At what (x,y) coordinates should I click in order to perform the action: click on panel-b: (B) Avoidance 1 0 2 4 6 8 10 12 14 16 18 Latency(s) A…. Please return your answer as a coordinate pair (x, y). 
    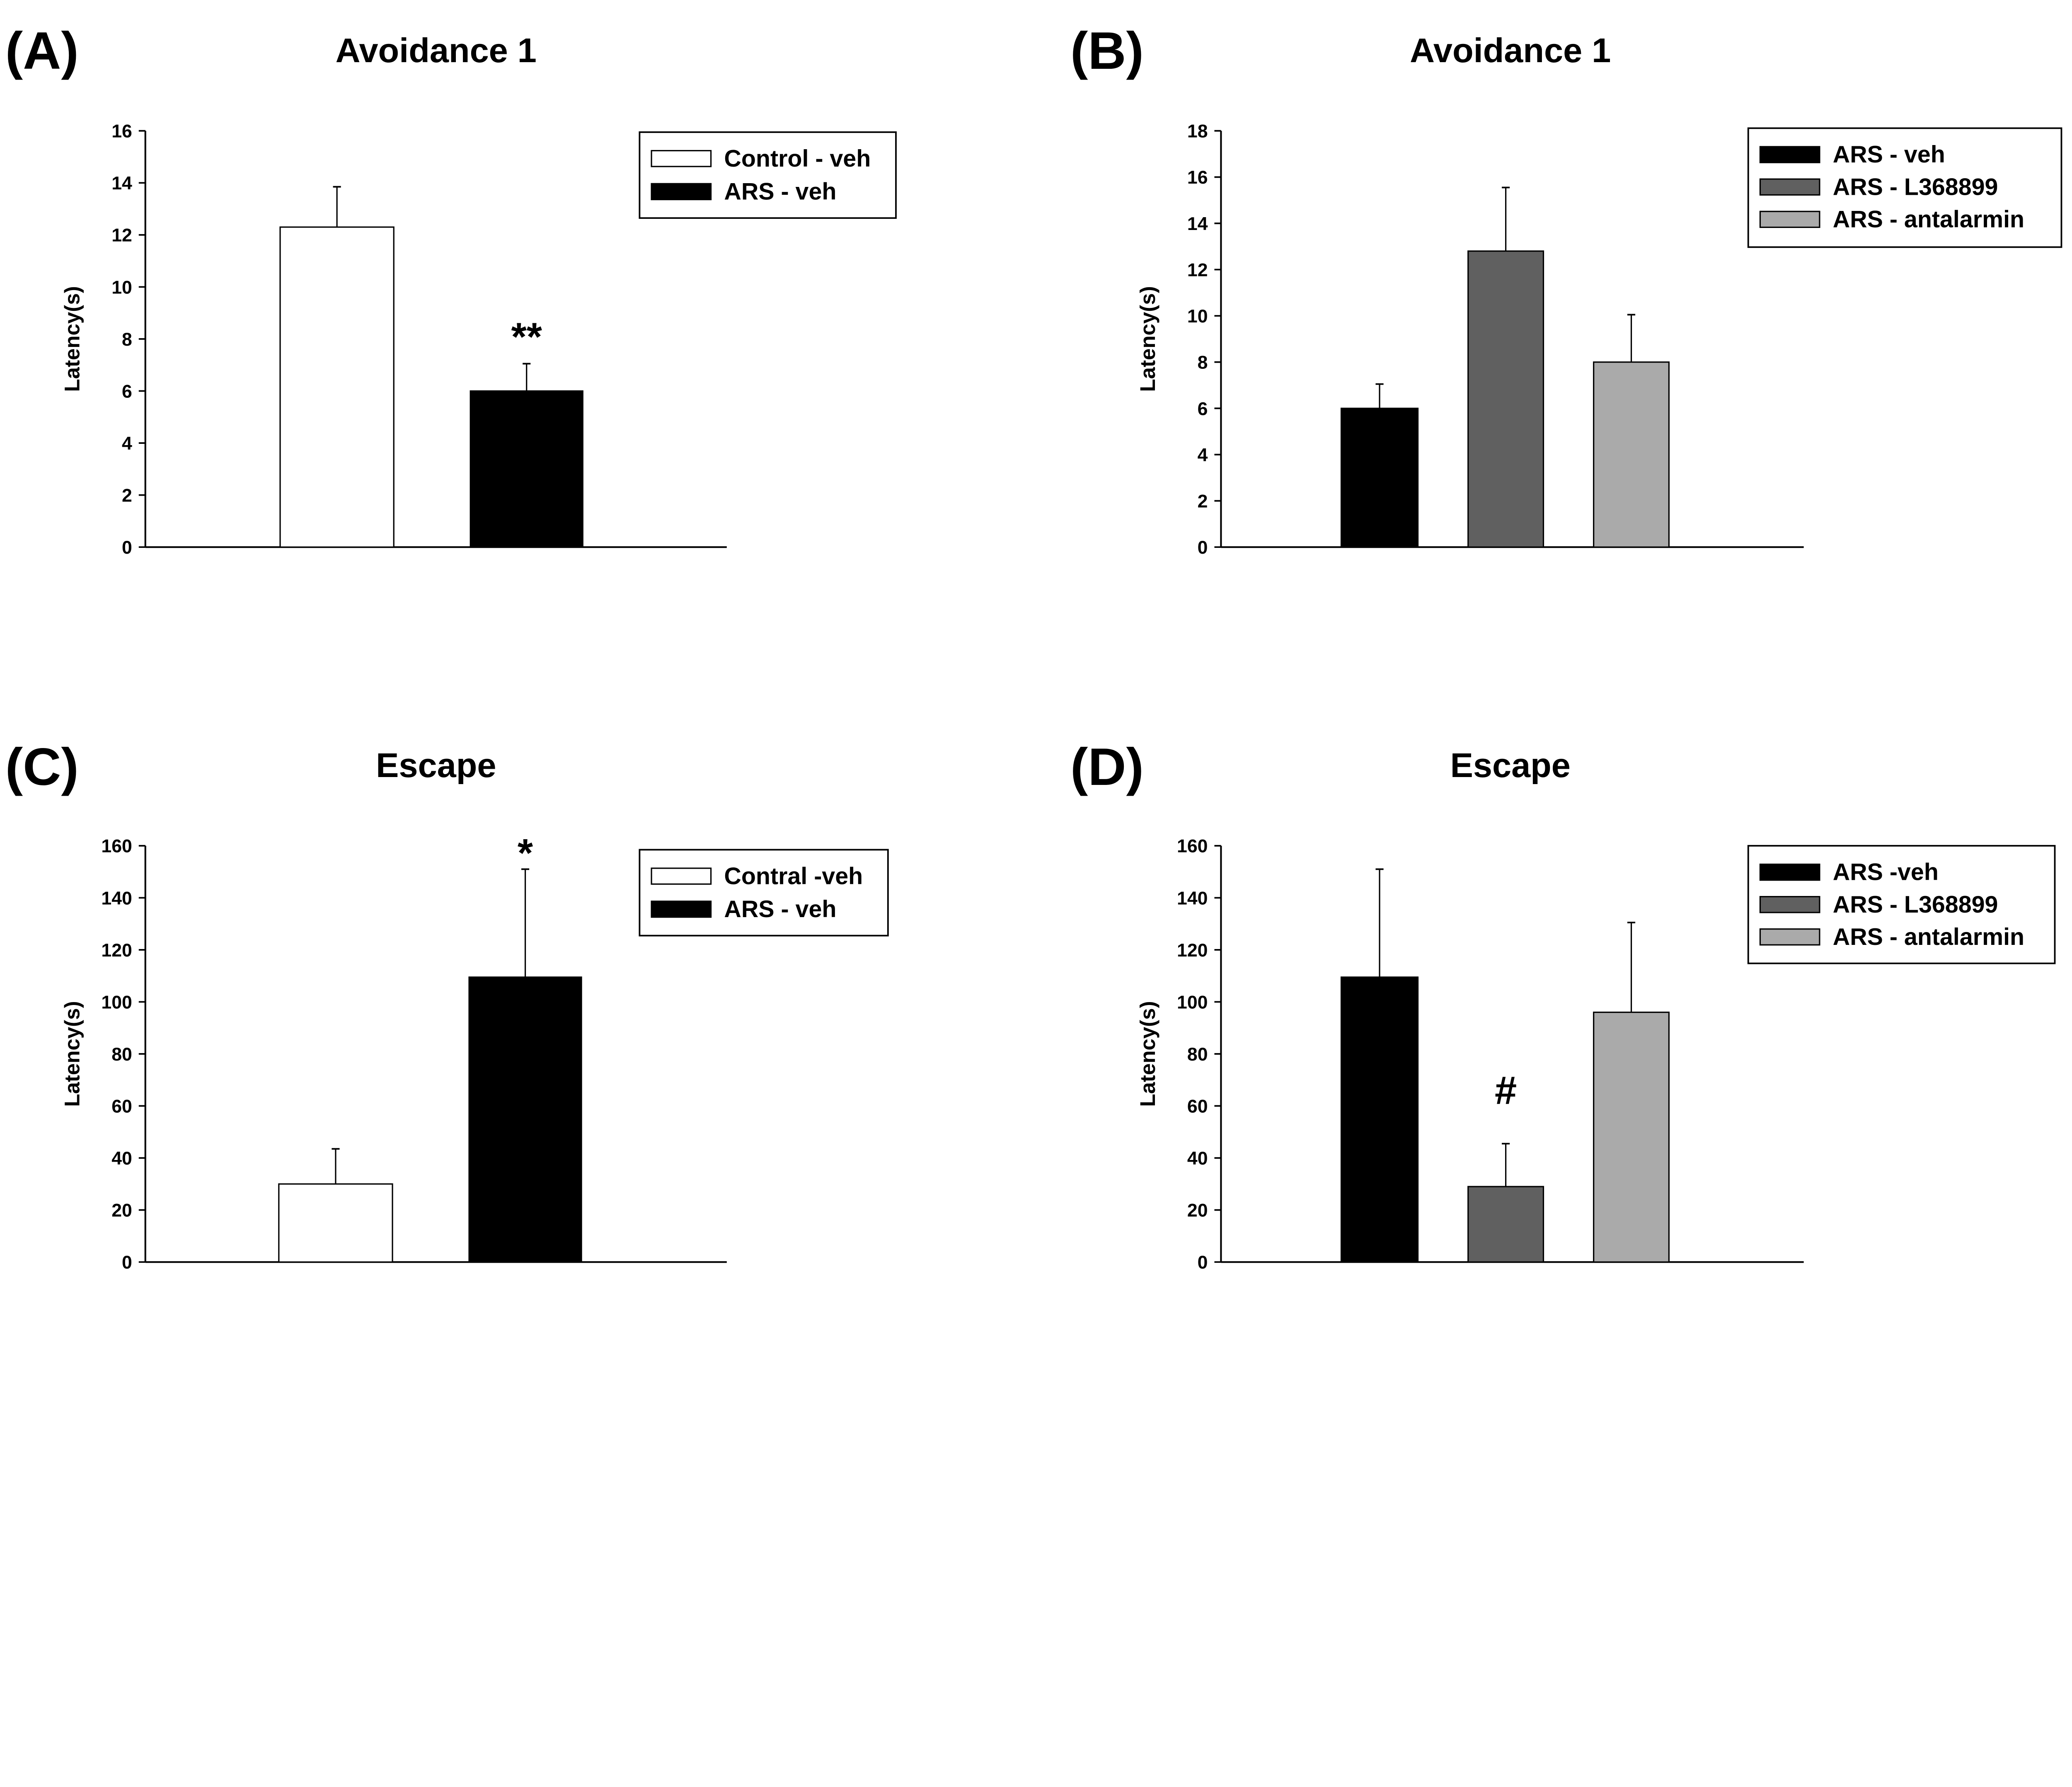
    Looking at the image, I should click on (1566, 290).